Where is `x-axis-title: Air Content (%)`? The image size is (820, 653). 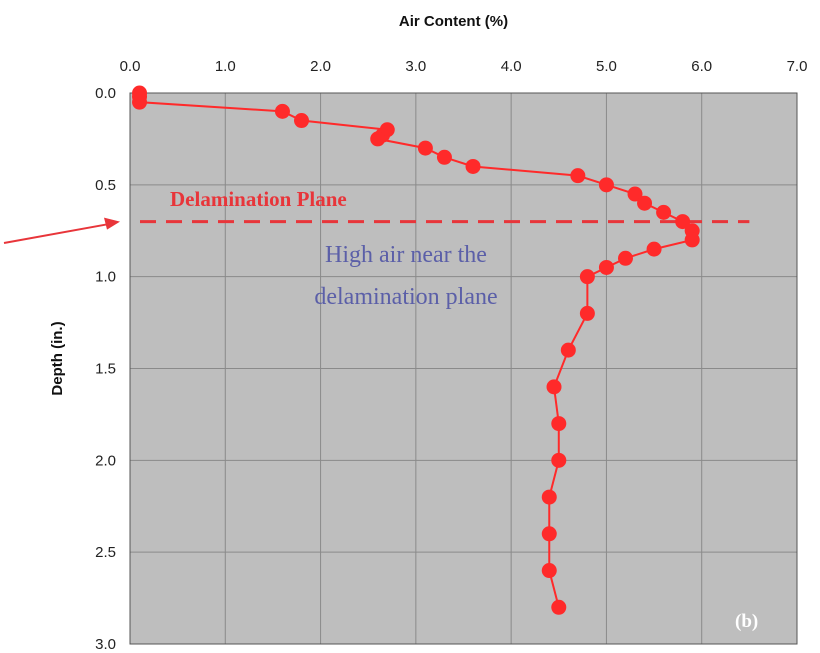 x-axis-title: Air Content (%) is located at coordinates (453, 21).